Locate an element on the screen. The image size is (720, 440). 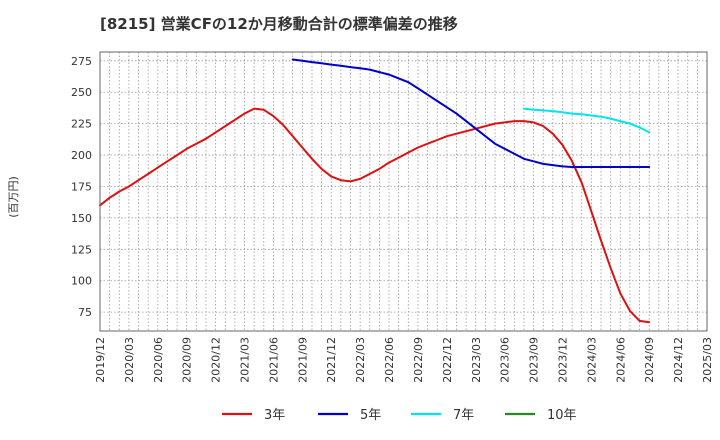
y-tick-label: 200 is located at coordinates (81, 155).